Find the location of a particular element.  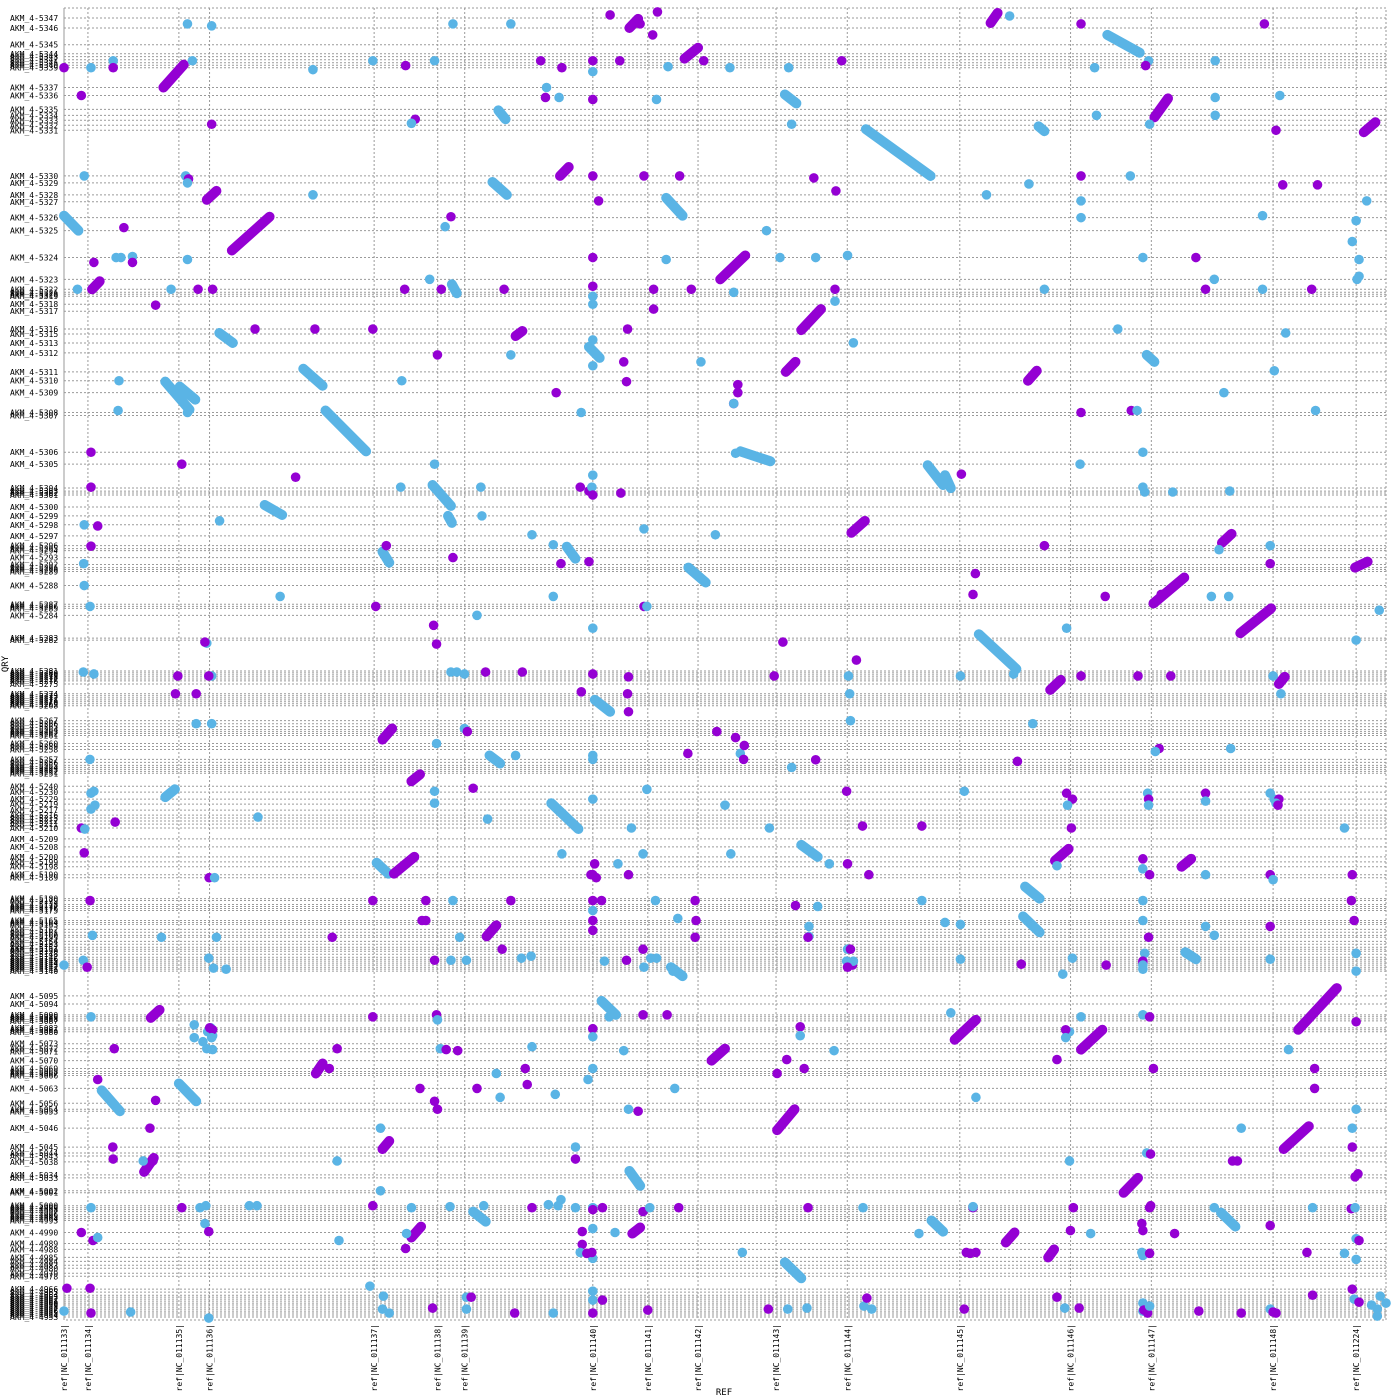

y-tick-label: AKM_4-5342 is located at coordinates (34, 60).